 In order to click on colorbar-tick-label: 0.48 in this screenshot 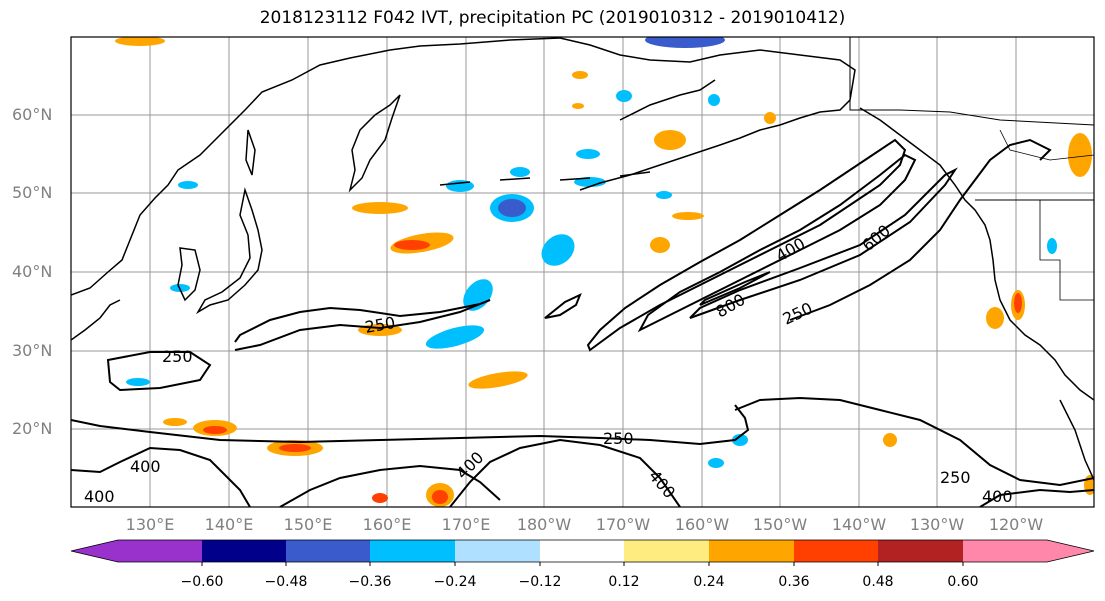, I will do `click(878, 582)`.